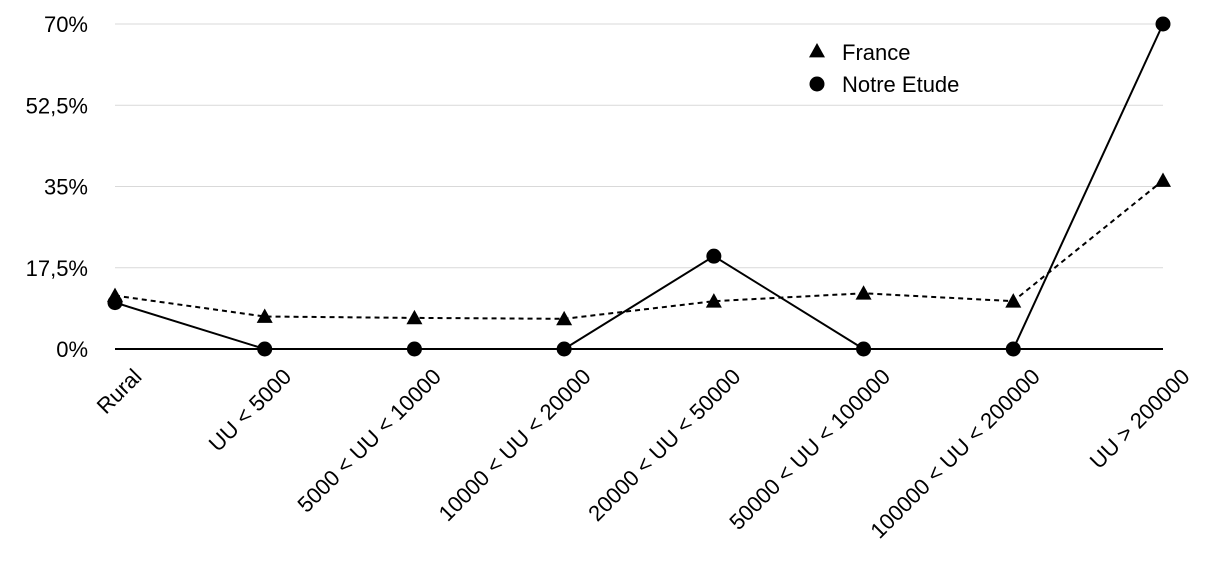  I want to click on y-tick-label: 0%, so click(72, 349).